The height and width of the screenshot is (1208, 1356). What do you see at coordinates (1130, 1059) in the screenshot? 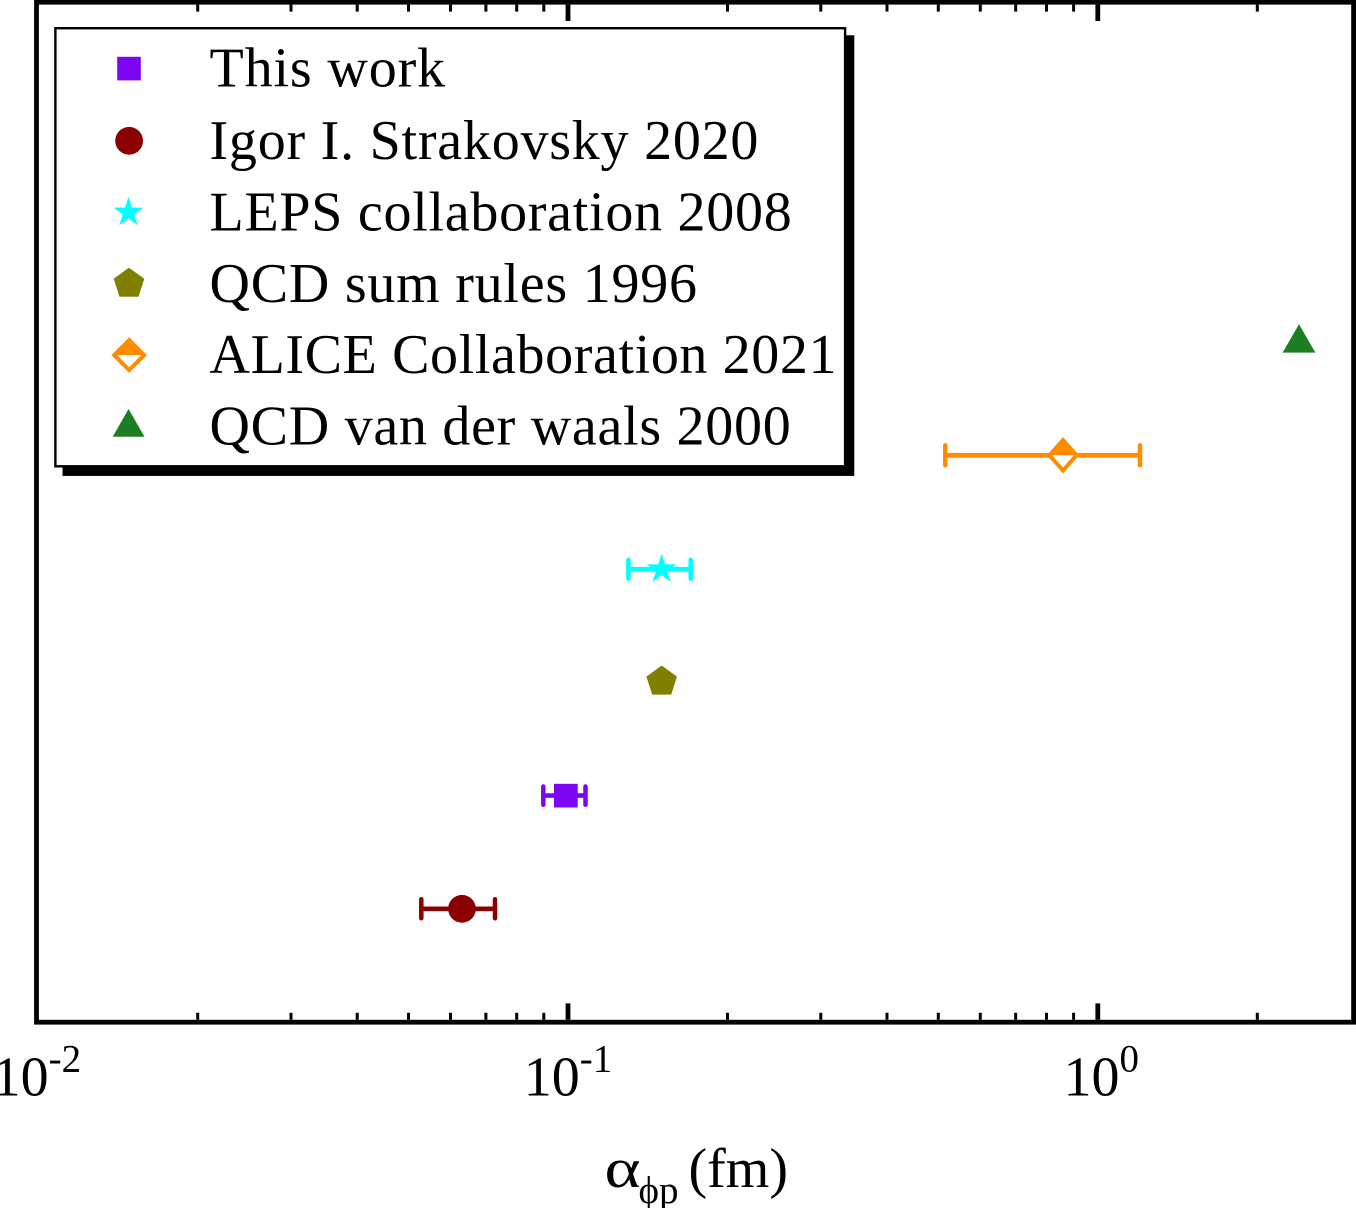
I see `svg-text: 0` at bounding box center [1130, 1059].